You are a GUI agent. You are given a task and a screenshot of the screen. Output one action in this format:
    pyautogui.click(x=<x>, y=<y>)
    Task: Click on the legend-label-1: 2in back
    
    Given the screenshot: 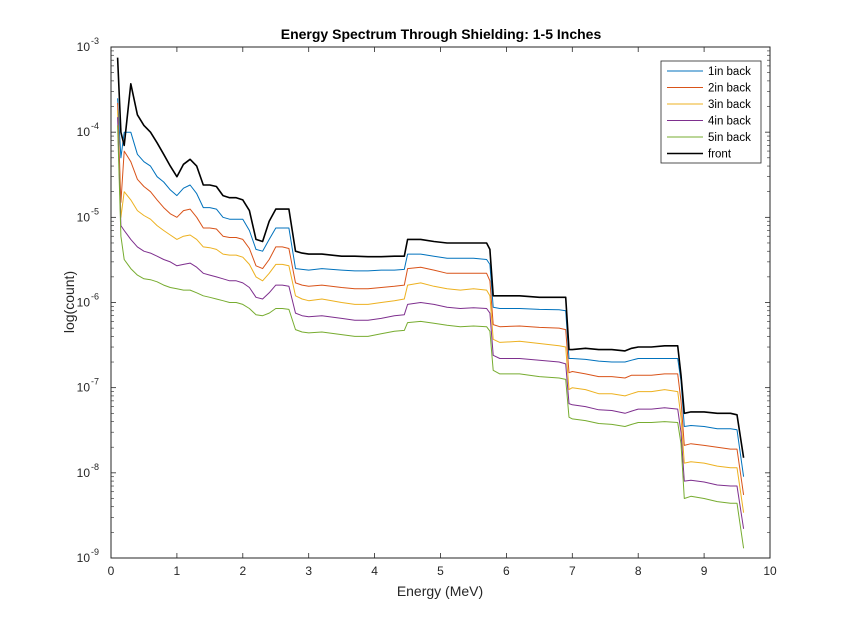 What is the action you would take?
    pyautogui.click(x=729, y=89)
    